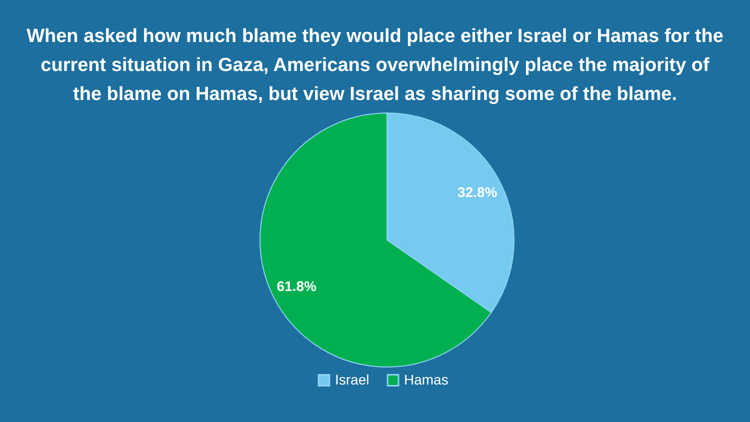 This screenshot has height=422, width=750. I want to click on data-label: 32.8%, so click(478, 192).